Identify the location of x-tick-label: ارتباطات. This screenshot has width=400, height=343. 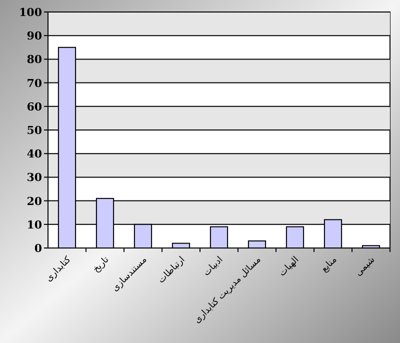
(172, 270).